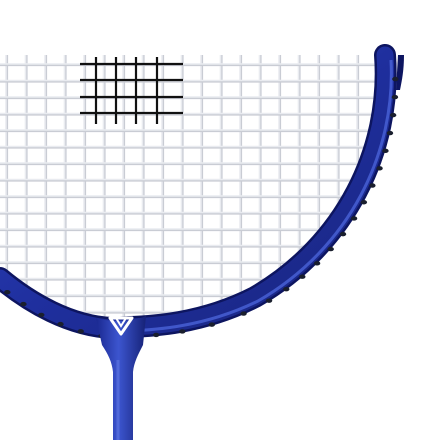 The height and width of the screenshot is (440, 440). I want to click on brand-logo-icon, so click(121, 326).